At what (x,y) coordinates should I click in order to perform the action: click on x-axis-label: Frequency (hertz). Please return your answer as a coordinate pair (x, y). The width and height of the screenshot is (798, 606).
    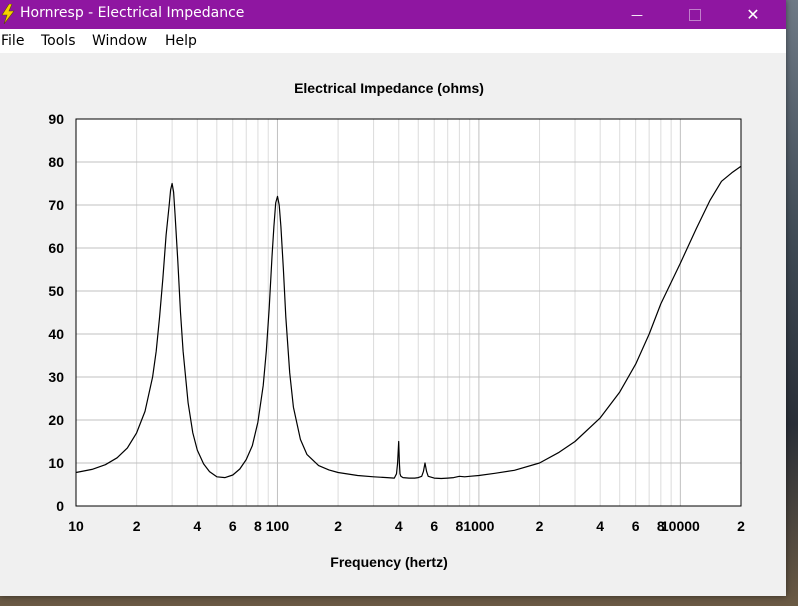
    Looking at the image, I should click on (388, 562).